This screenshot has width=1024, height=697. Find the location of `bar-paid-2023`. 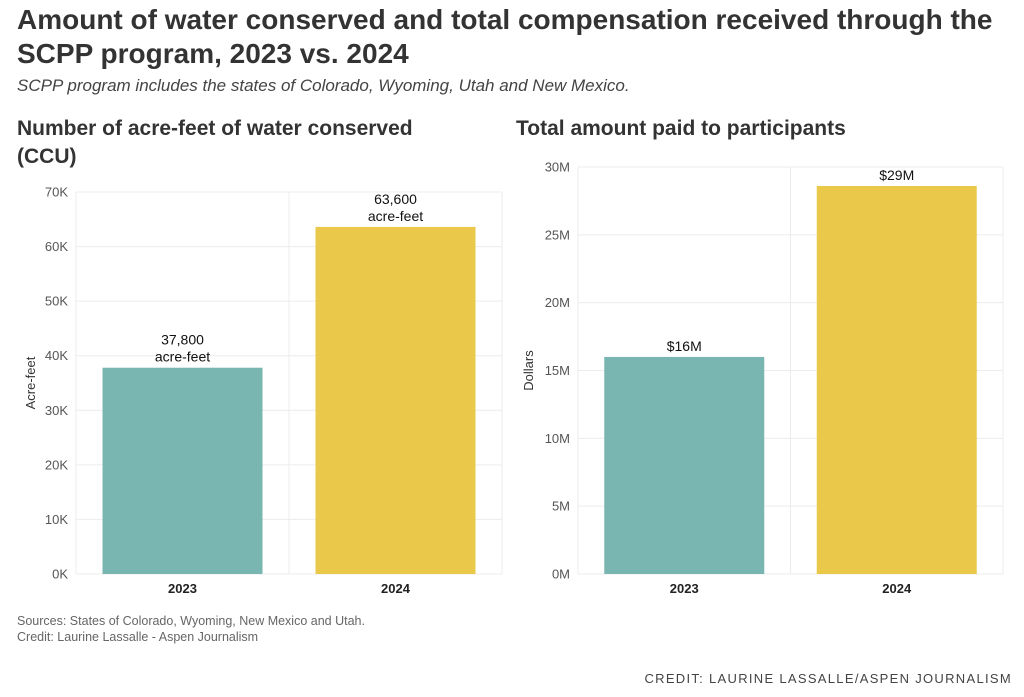

bar-paid-2023 is located at coordinates (684, 465).